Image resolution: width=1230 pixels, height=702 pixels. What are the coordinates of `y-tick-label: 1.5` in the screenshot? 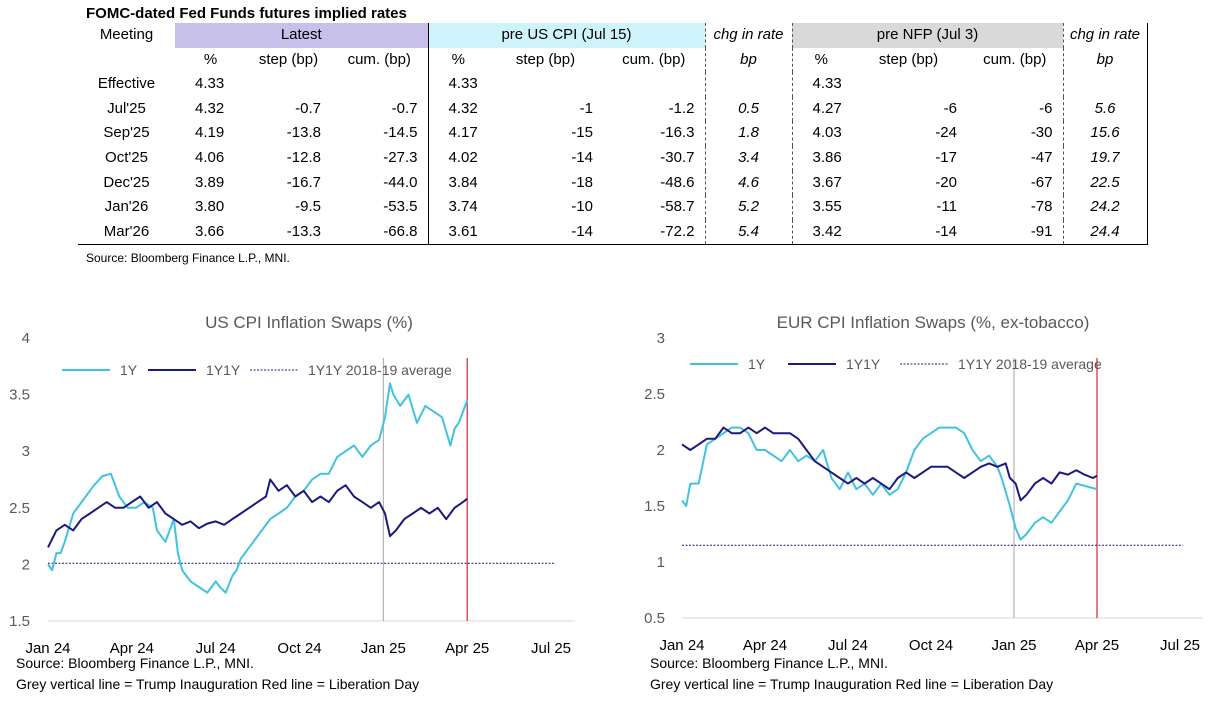 It's located at (19, 621).